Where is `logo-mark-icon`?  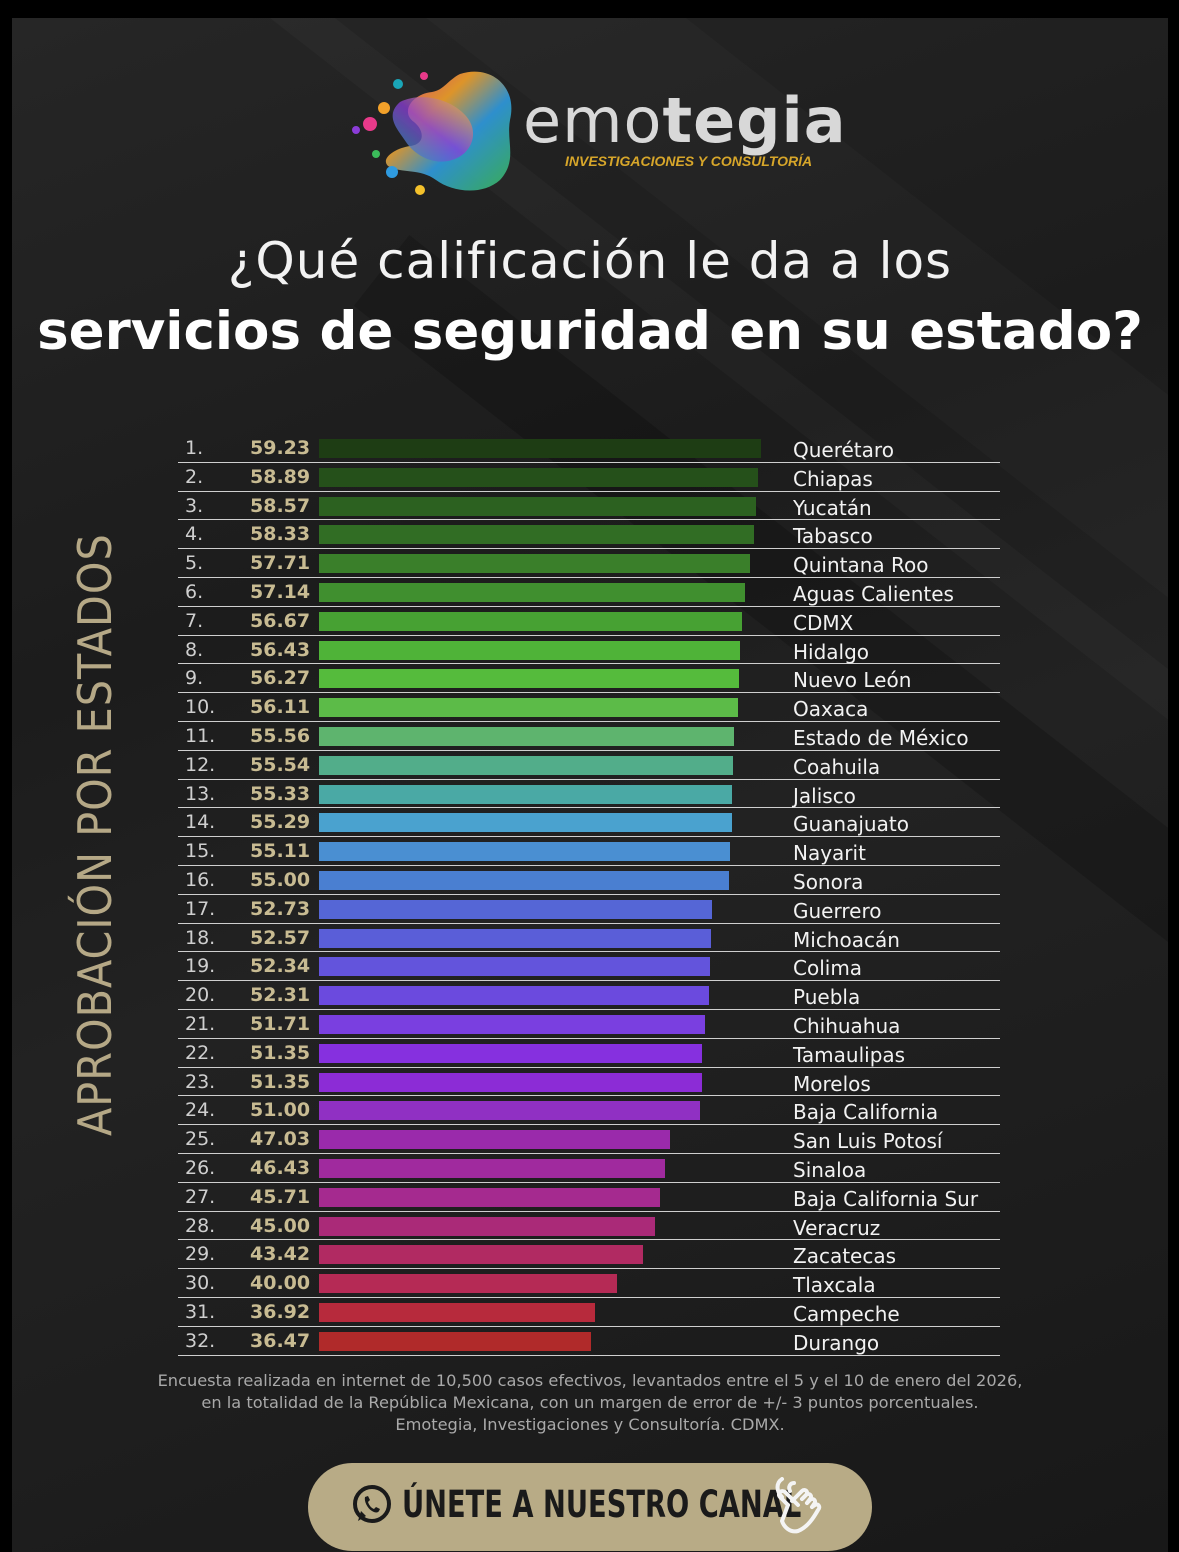
logo-mark-icon is located at coordinates (432, 133).